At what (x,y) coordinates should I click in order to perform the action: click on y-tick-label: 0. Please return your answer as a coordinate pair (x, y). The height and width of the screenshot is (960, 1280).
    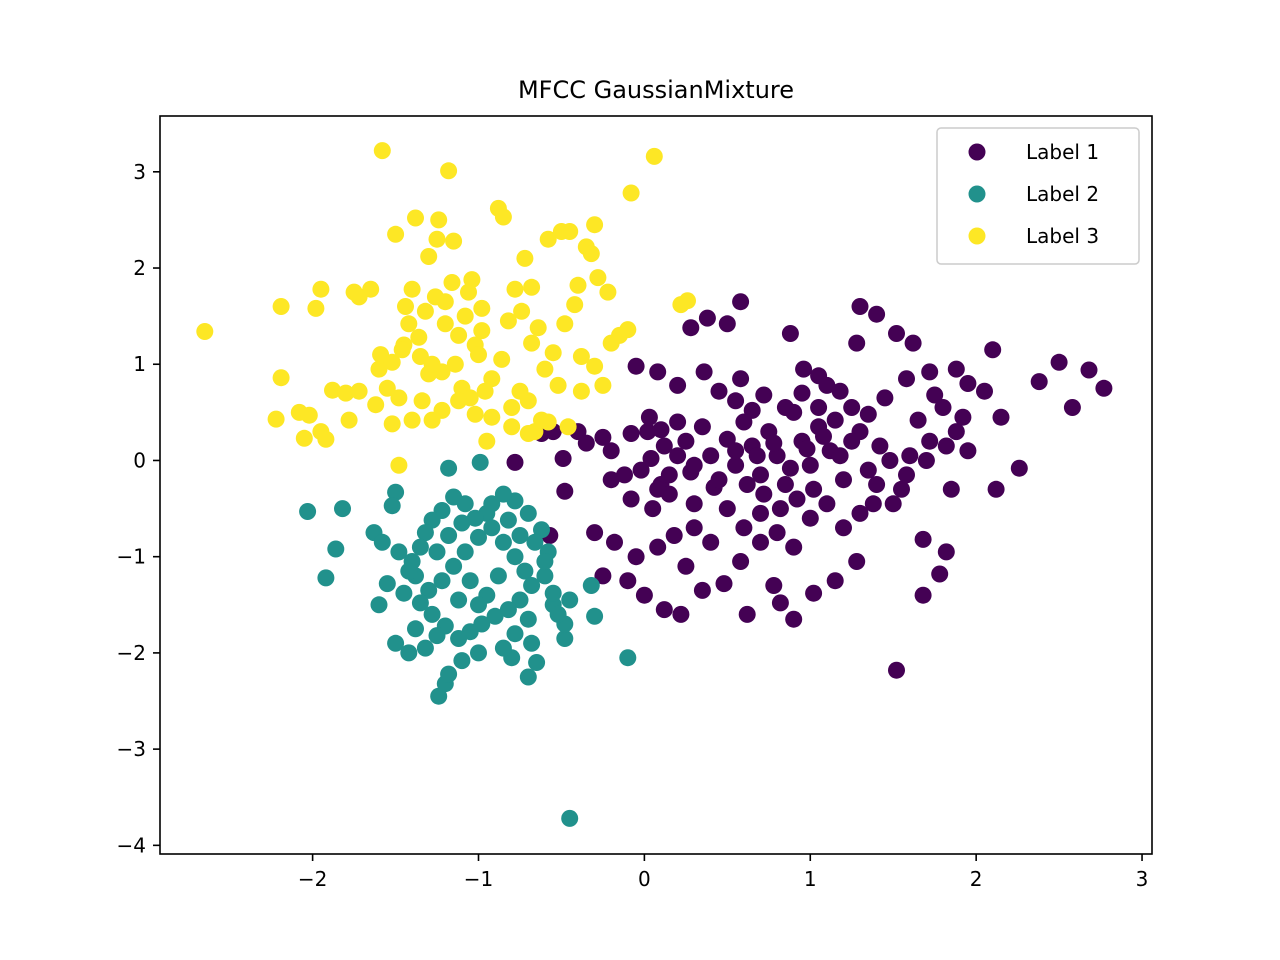
    Looking at the image, I should click on (139, 460).